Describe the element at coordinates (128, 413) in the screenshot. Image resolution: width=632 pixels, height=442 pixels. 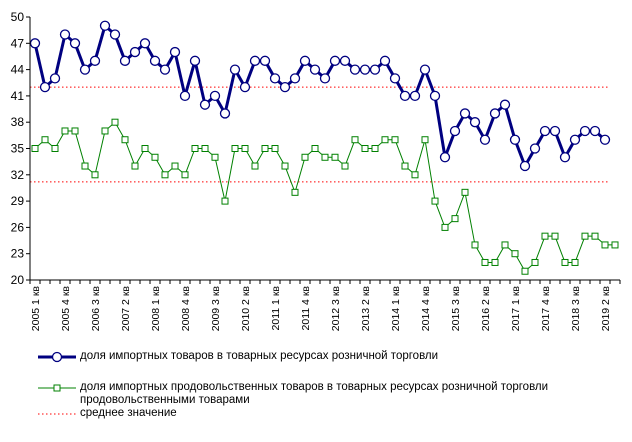
I see `legend-label-average: среднее значение` at that location.